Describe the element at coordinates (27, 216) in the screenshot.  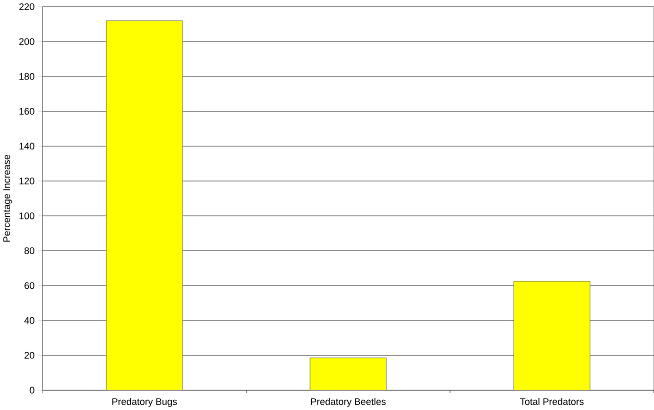
I see `y-tick-label: 100` at that location.